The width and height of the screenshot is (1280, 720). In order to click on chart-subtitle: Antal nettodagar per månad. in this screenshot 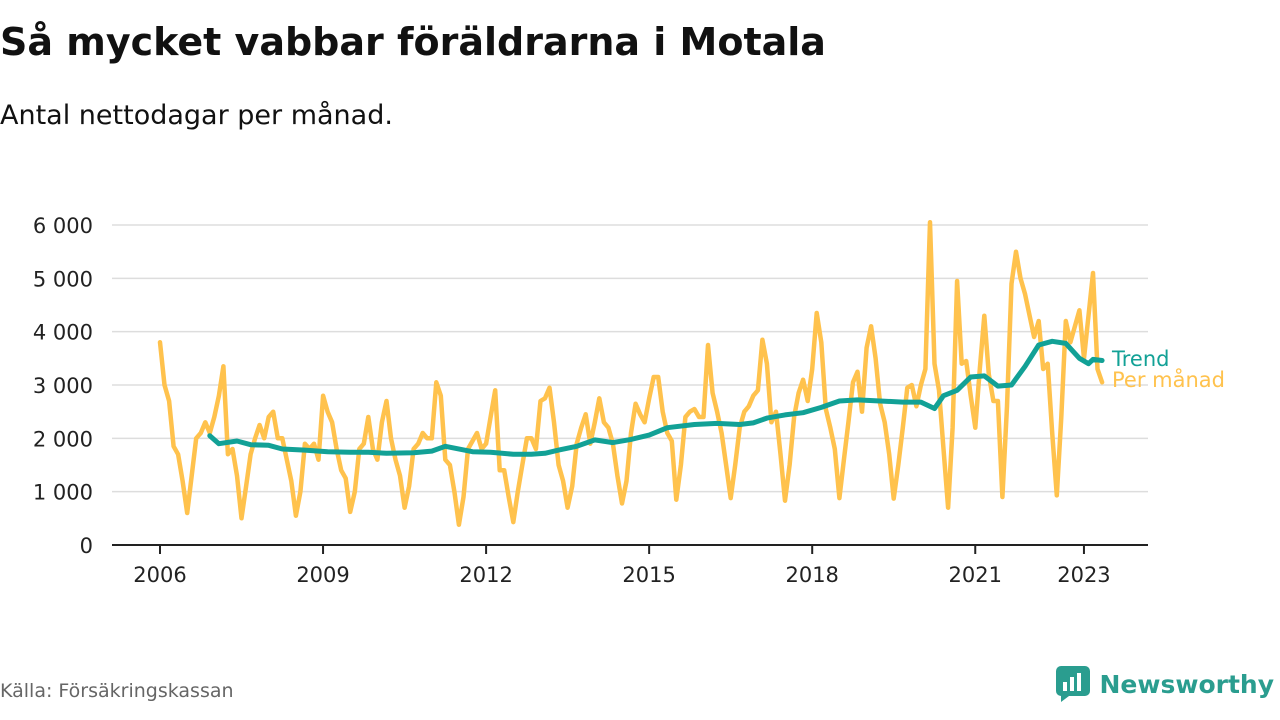, I will do `click(196, 115)`.